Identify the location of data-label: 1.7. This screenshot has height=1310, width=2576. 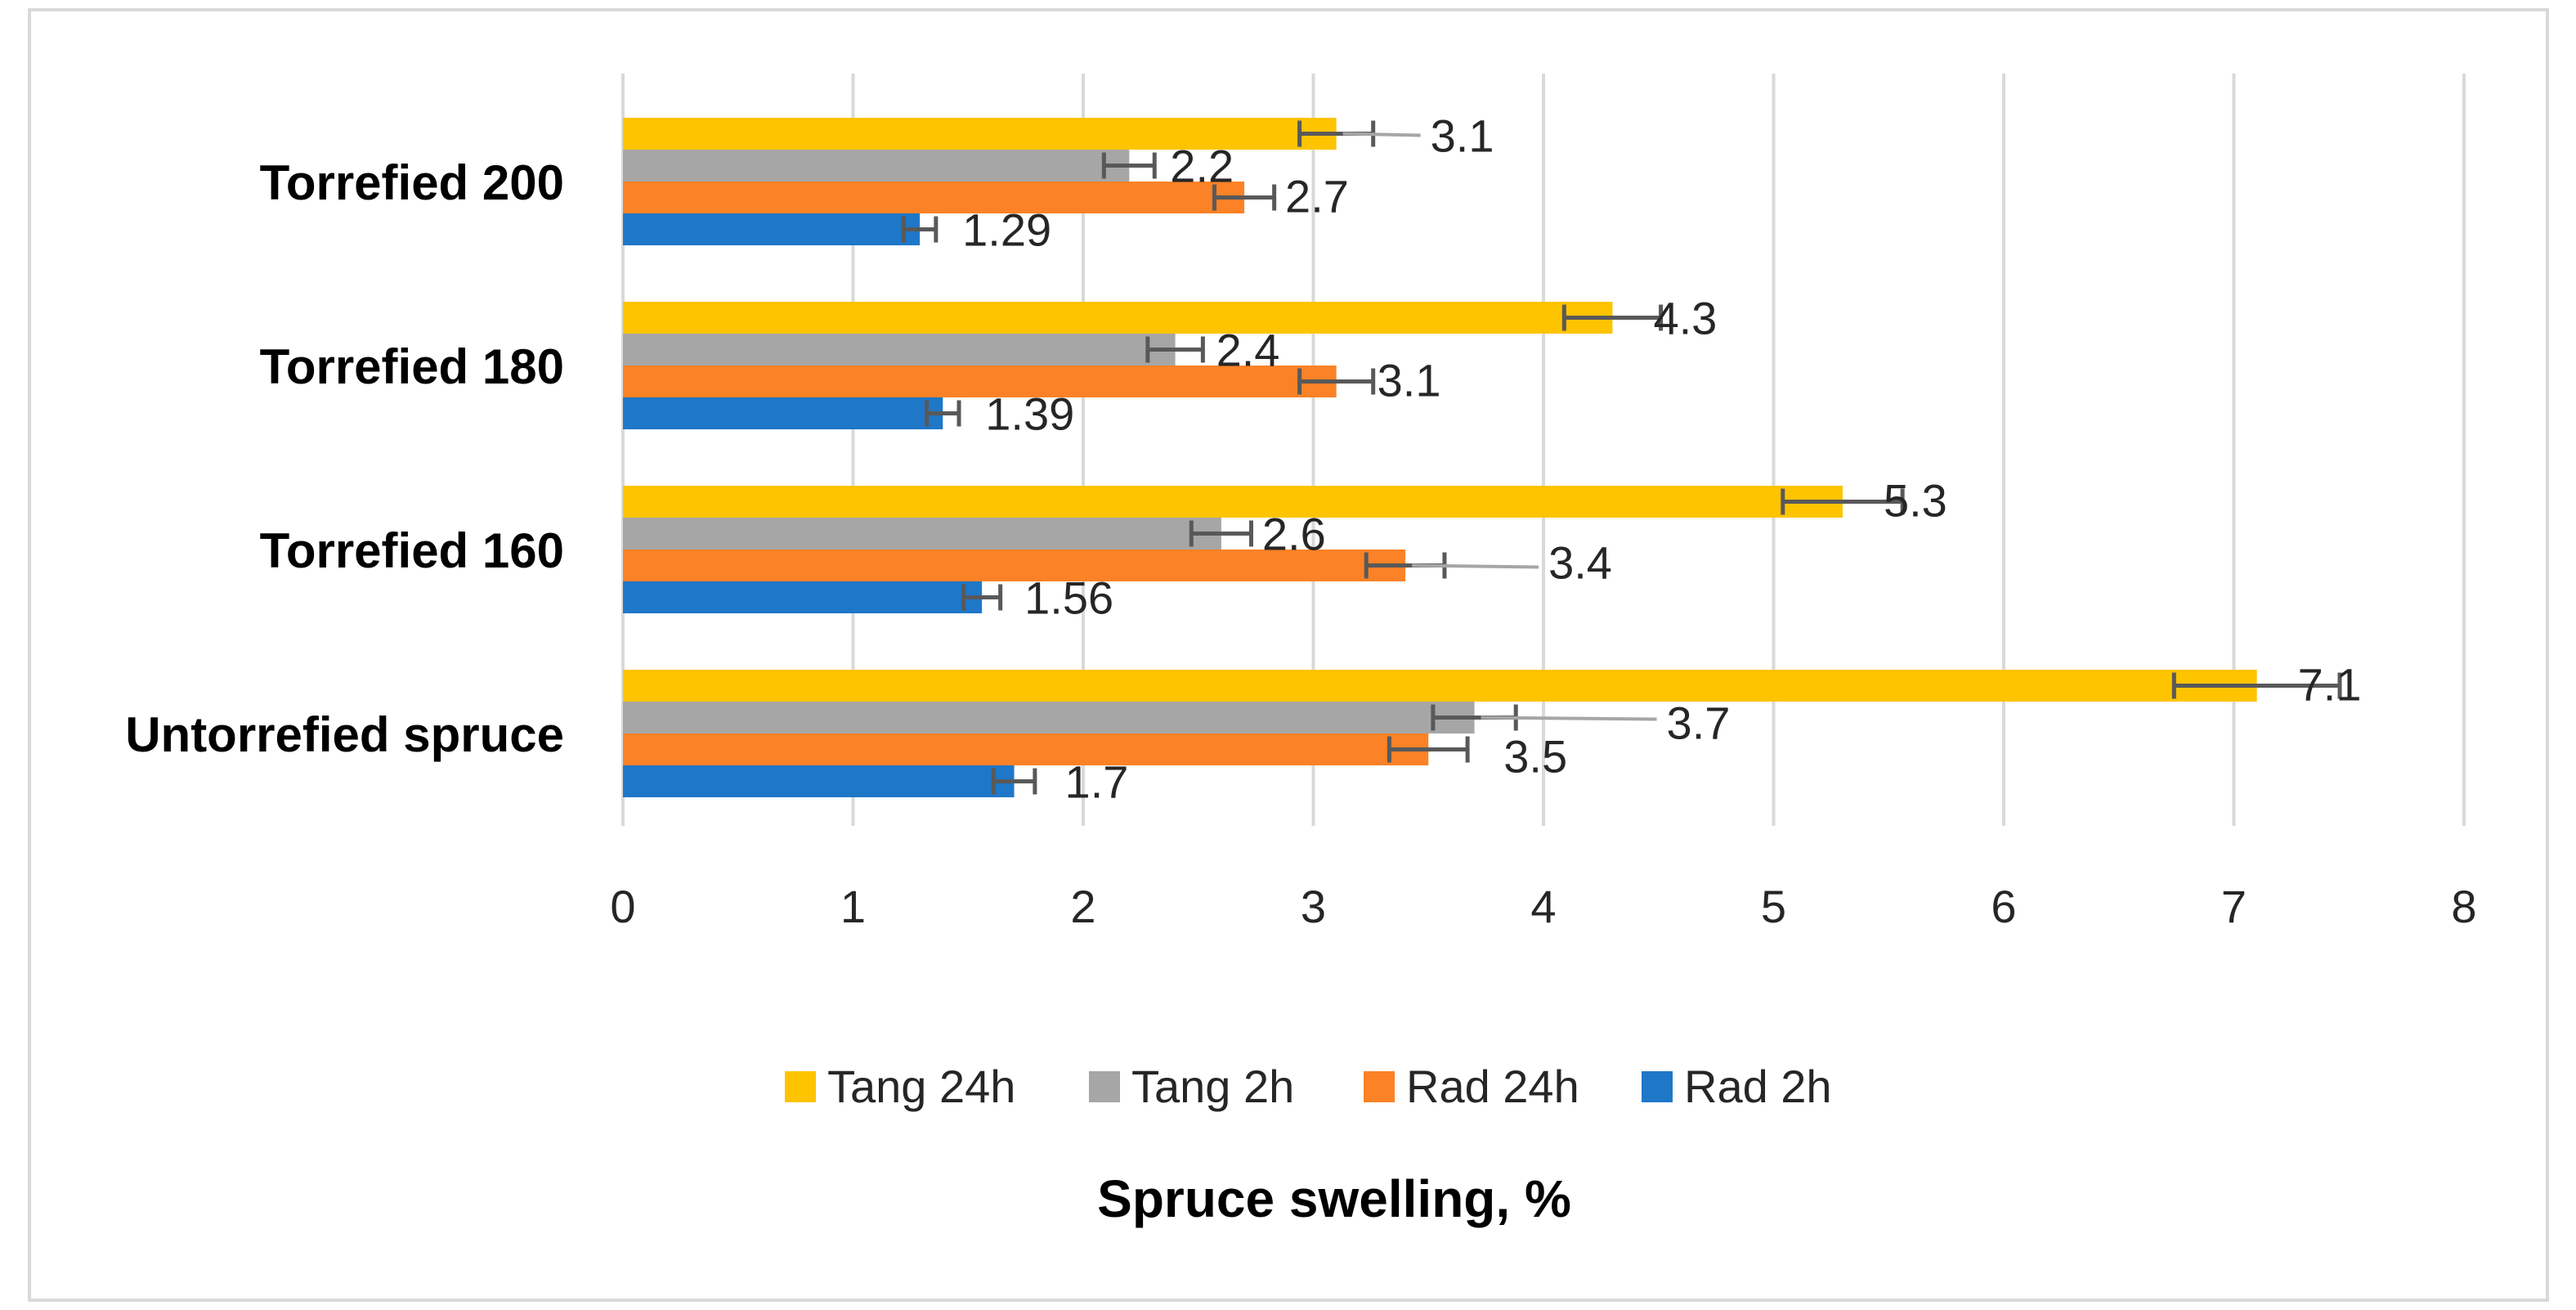
(1097, 782).